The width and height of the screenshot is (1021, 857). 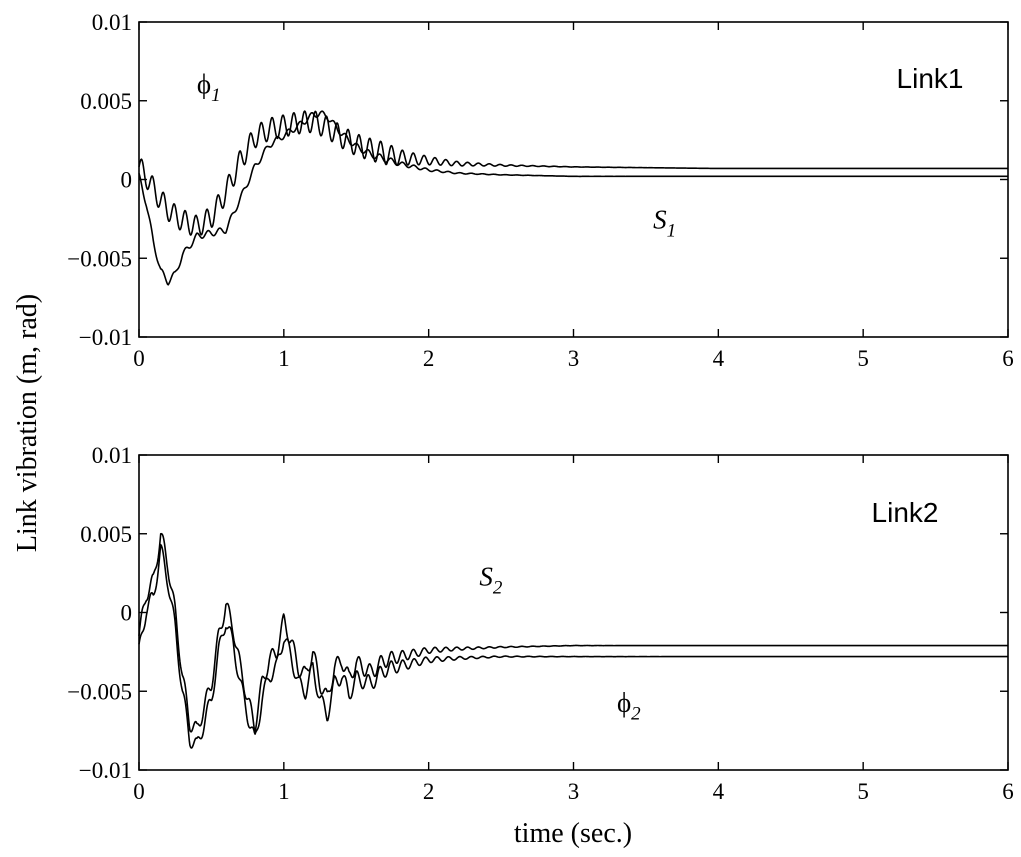 What do you see at coordinates (27, 423) in the screenshot?
I see `y-axis-label: Link vibration (m, rad)` at bounding box center [27, 423].